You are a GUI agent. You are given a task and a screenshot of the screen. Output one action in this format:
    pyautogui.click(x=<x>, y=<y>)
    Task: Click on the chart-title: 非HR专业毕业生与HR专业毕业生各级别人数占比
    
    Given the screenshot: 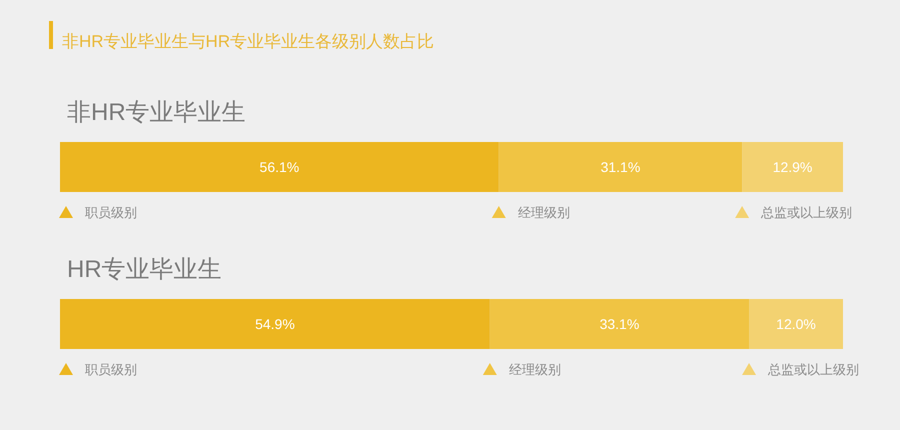 What is the action you would take?
    pyautogui.click(x=248, y=41)
    